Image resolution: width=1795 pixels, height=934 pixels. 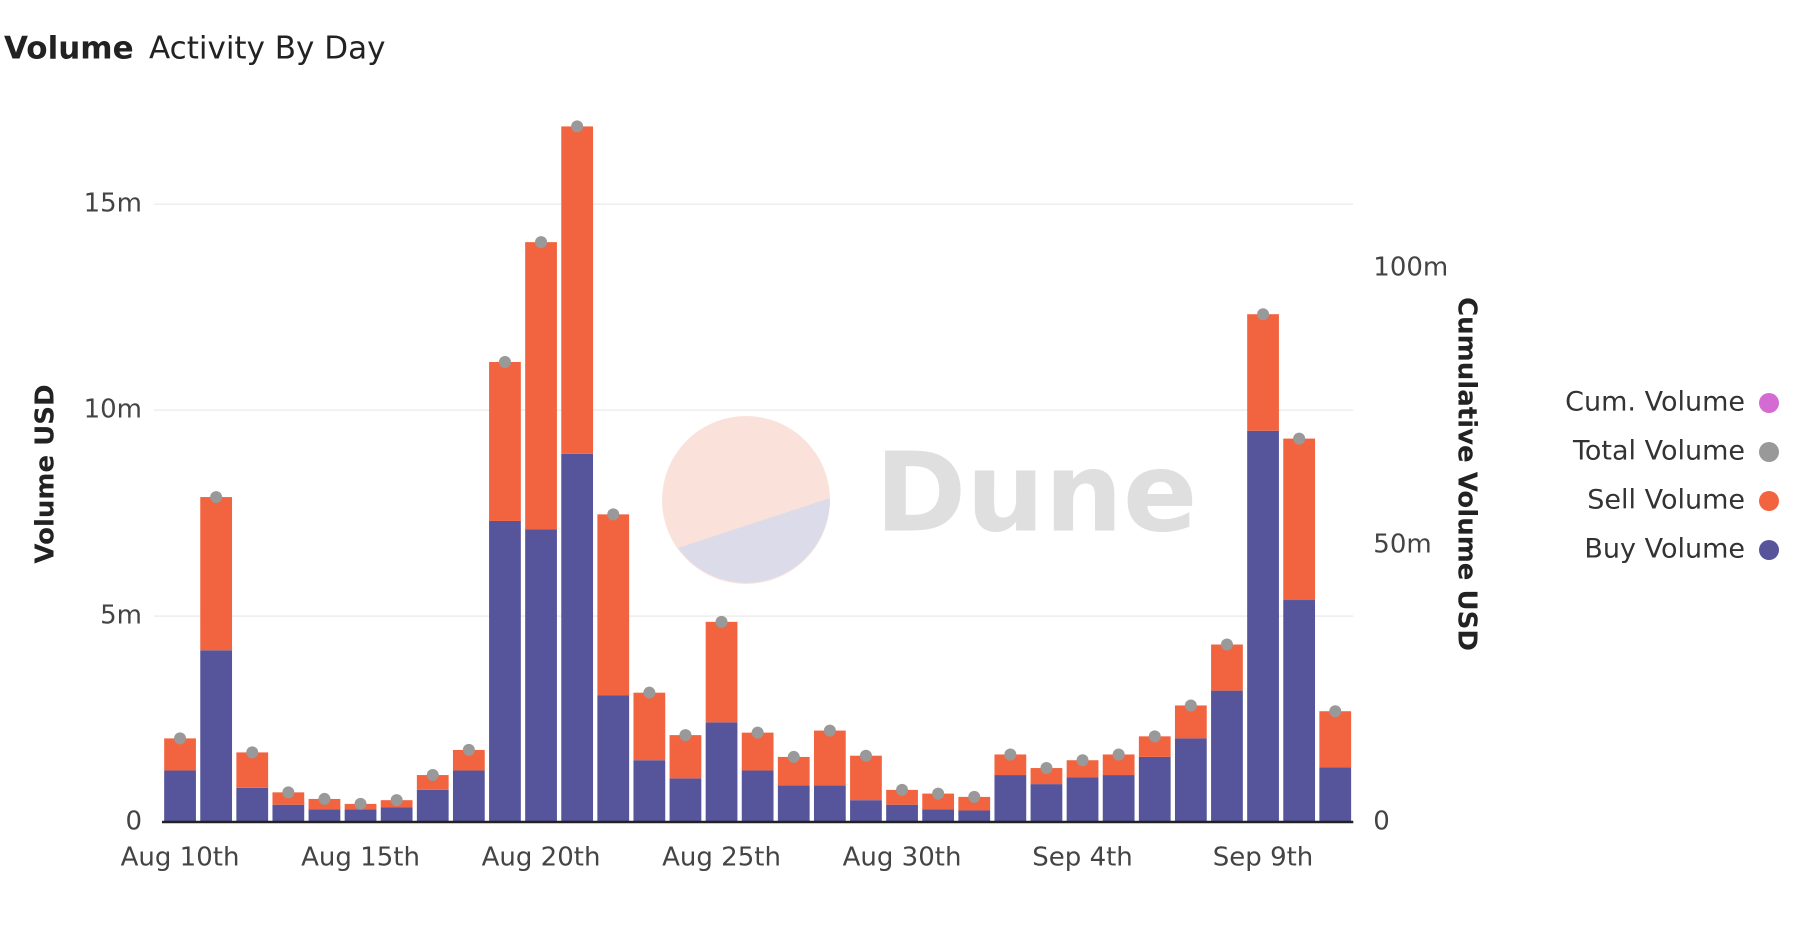 I want to click on legend-label: Cum. Volume, so click(x=1655, y=402).